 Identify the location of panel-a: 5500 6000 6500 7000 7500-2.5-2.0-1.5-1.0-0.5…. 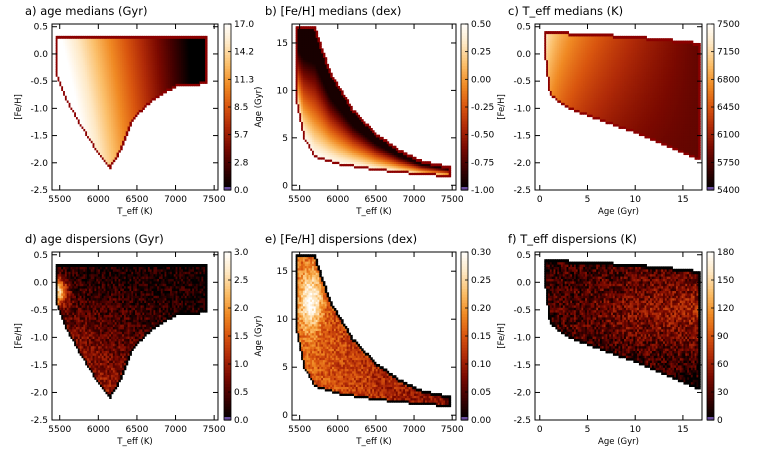
(134, 110).